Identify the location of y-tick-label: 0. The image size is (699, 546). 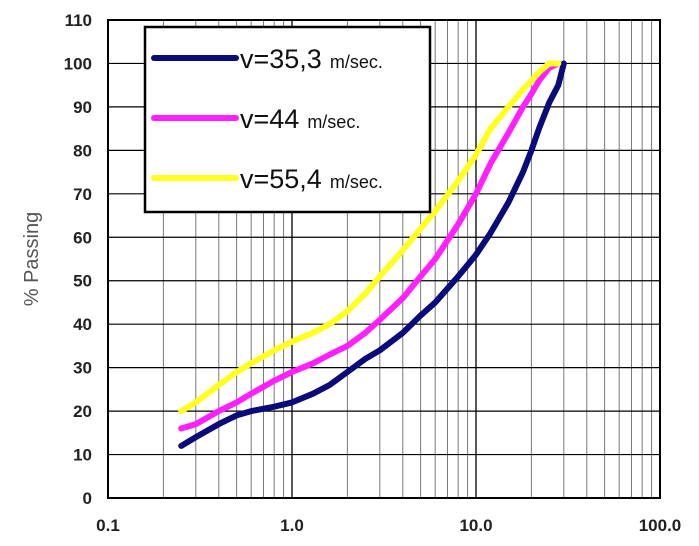
(87, 498).